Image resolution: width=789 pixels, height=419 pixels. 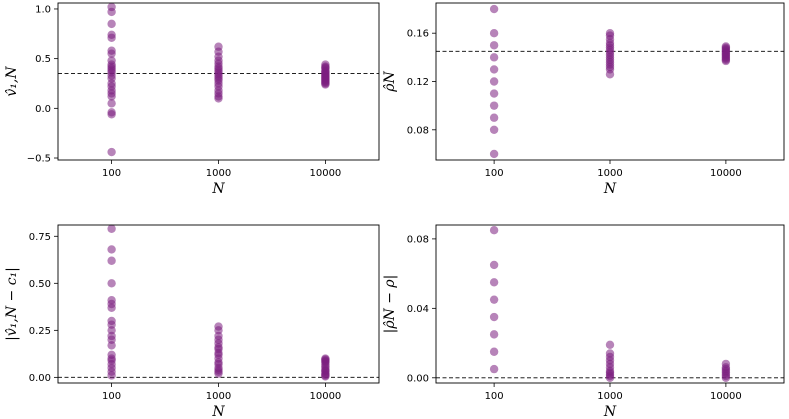 I want to click on y-tick-label: 0.04, so click(x=418, y=309).